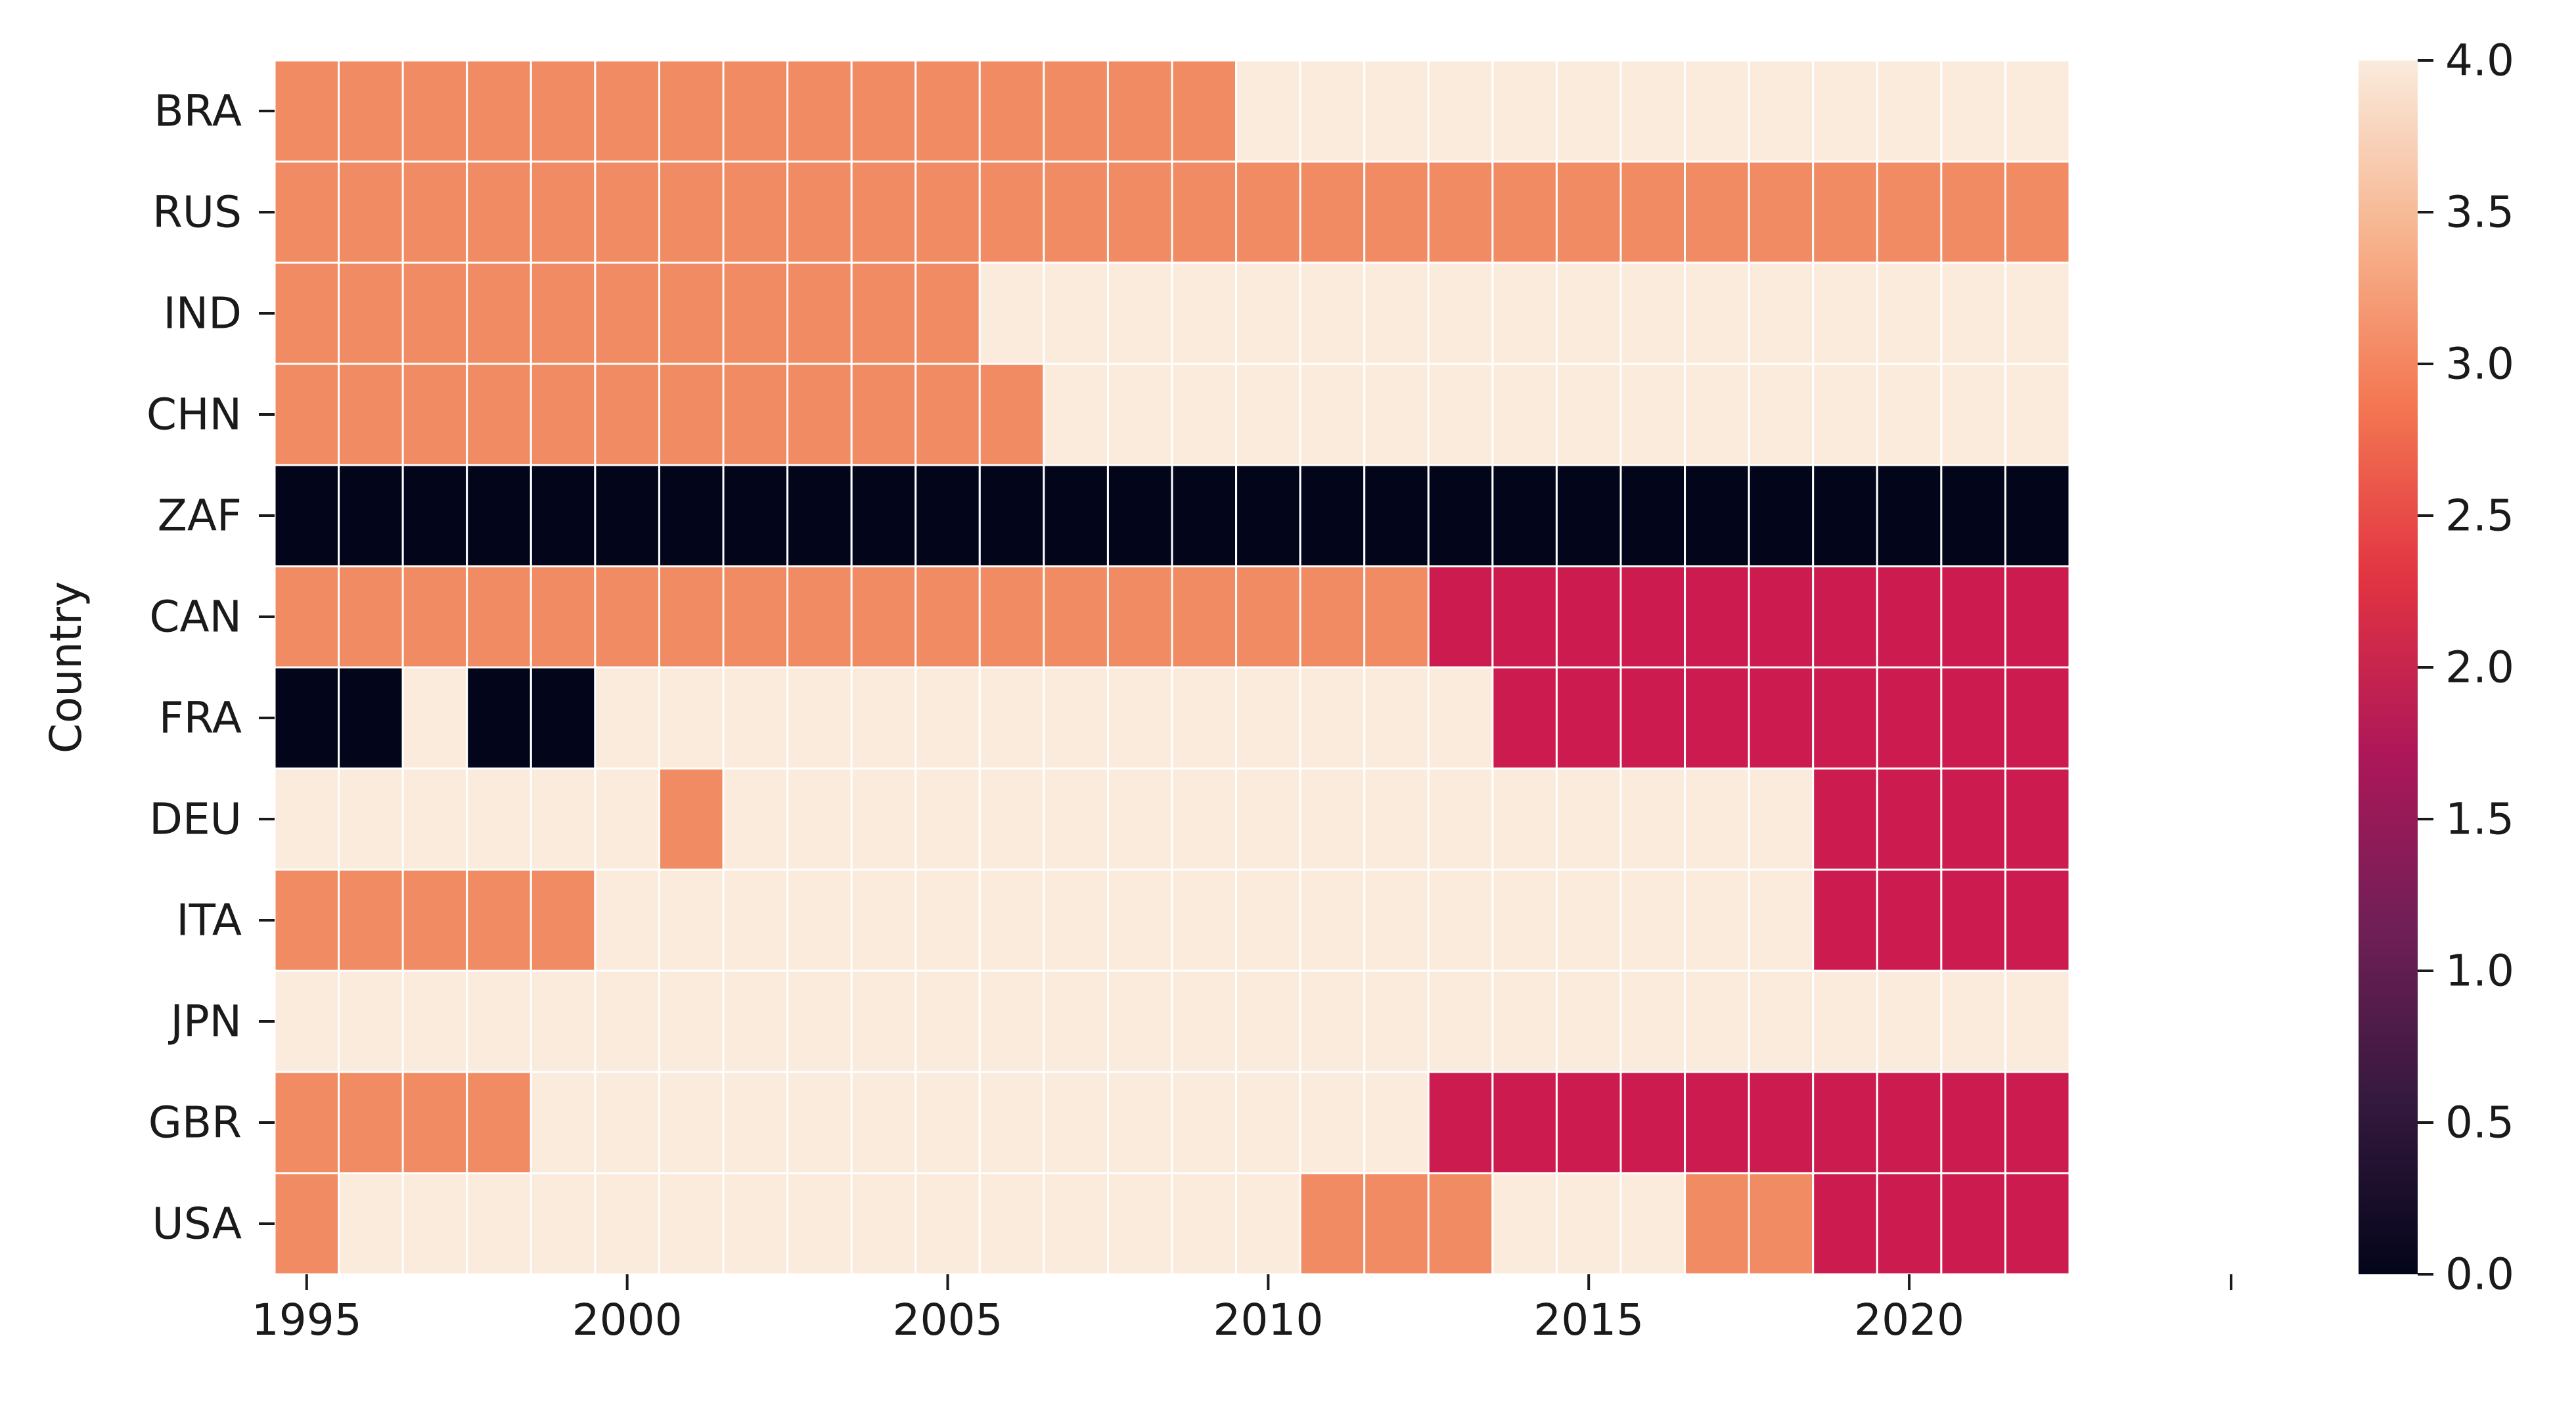 Image resolution: width=2576 pixels, height=1405 pixels. What do you see at coordinates (1076, 516) in the screenshot?
I see `heatmap-cell-zaf-2007` at bounding box center [1076, 516].